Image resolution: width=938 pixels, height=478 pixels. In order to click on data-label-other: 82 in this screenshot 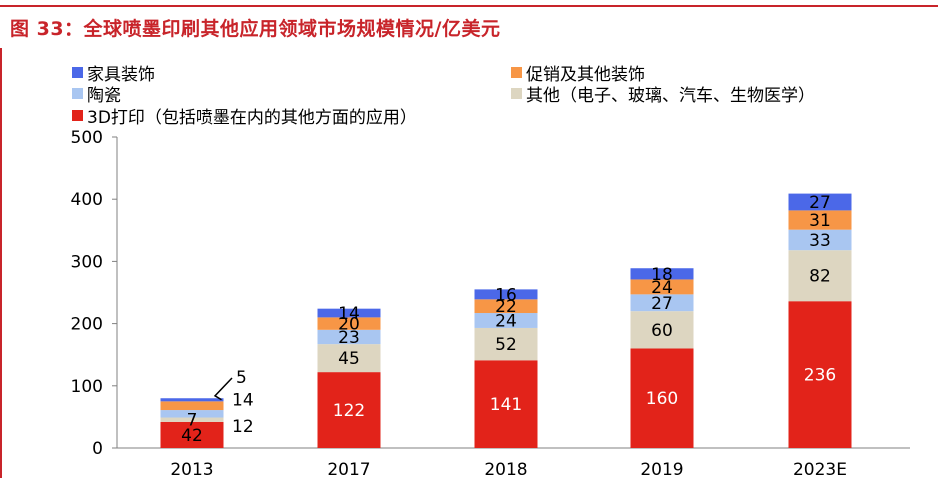, I will do `click(820, 277)`.